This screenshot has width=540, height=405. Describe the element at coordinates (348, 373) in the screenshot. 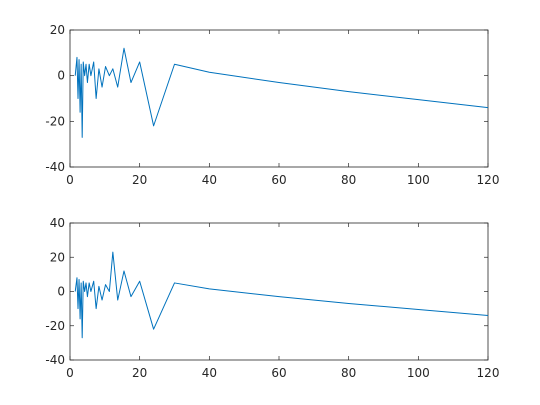

I see `bottom-x-tick-label: 80` at that location.